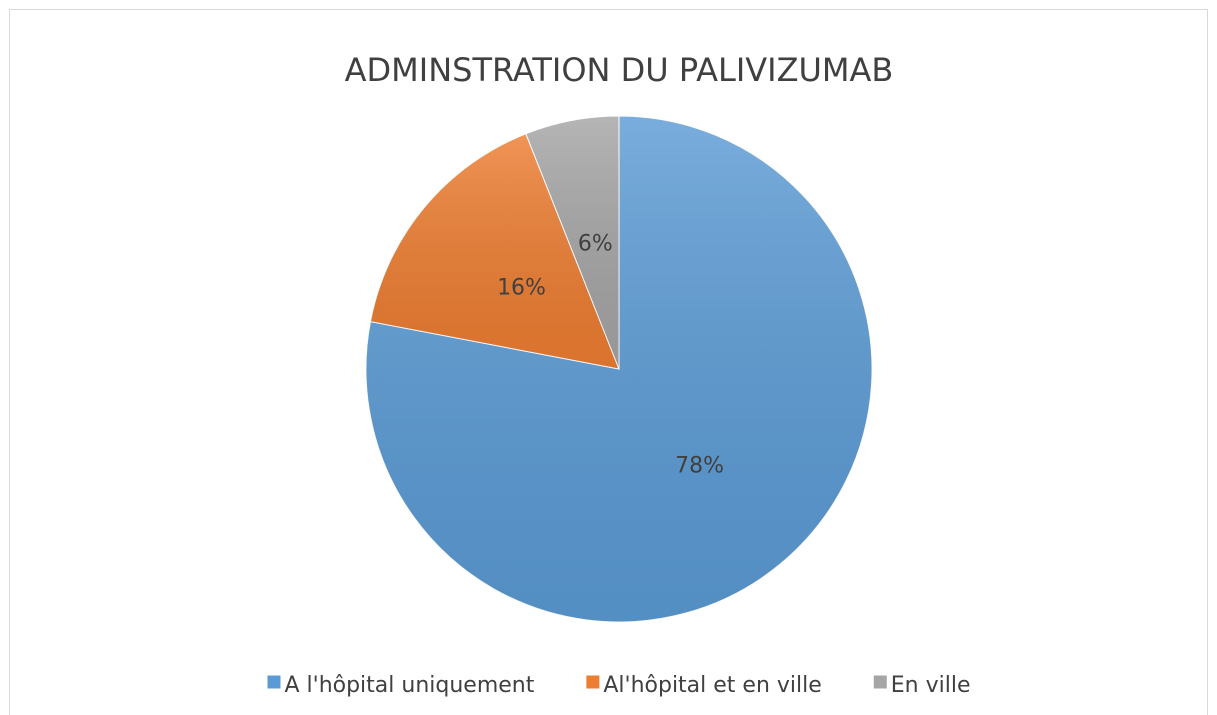 The image size is (1217, 715). Describe the element at coordinates (521, 287) in the screenshot. I see `data-label: 16%` at that location.